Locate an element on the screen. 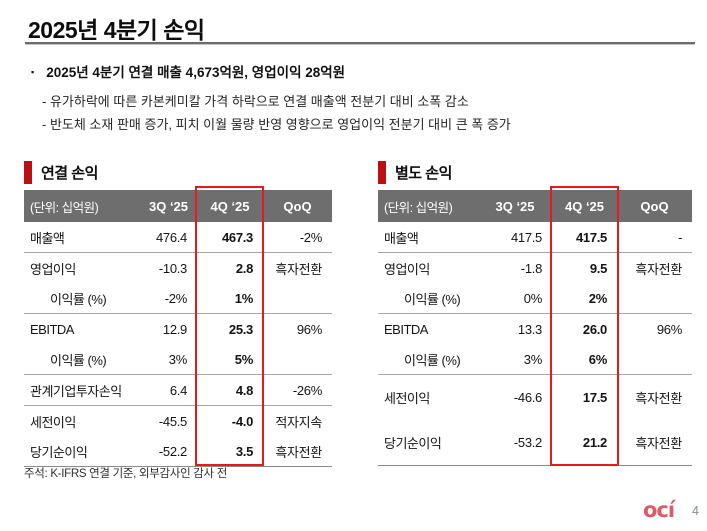  table-row: 관계기업투자손익 6.4 4.8 -26% is located at coordinates (178, 390).